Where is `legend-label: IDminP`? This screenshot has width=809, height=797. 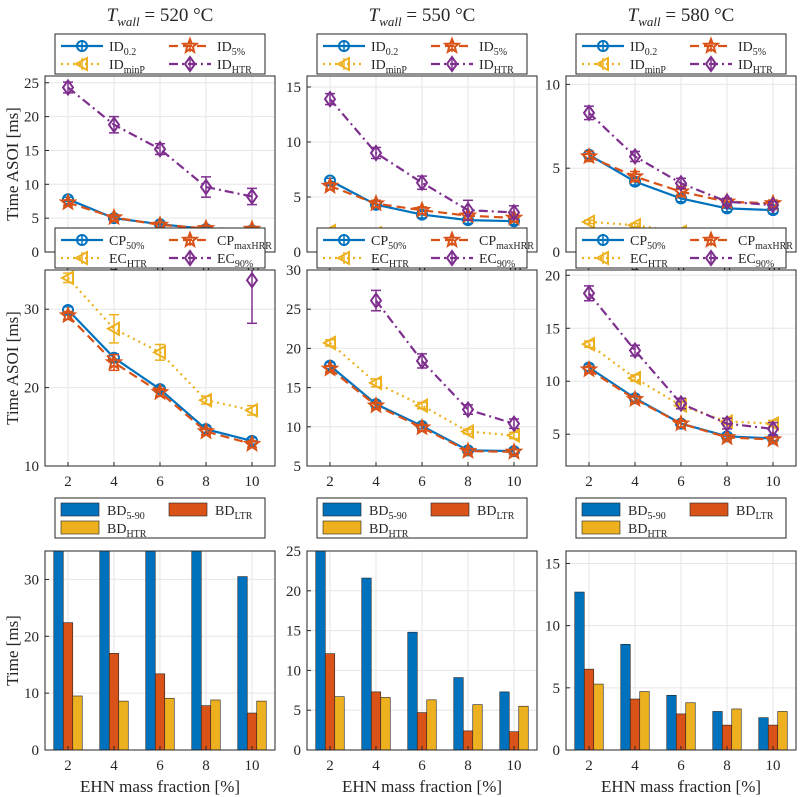 legend-label: IDminP is located at coordinates (648, 67).